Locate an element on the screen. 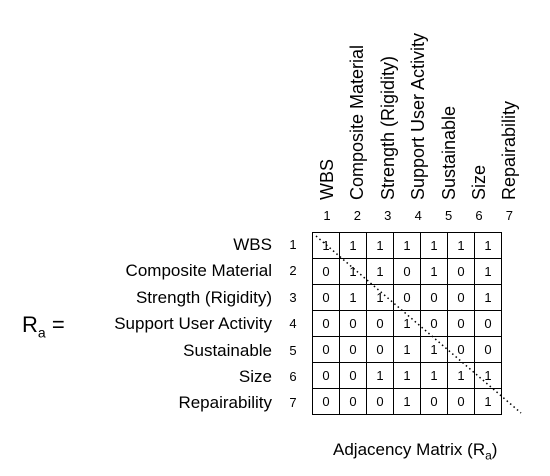 This screenshot has width=550, height=476. matrix-caption: Adjacency Matrix (Ra) is located at coordinates (415, 451).